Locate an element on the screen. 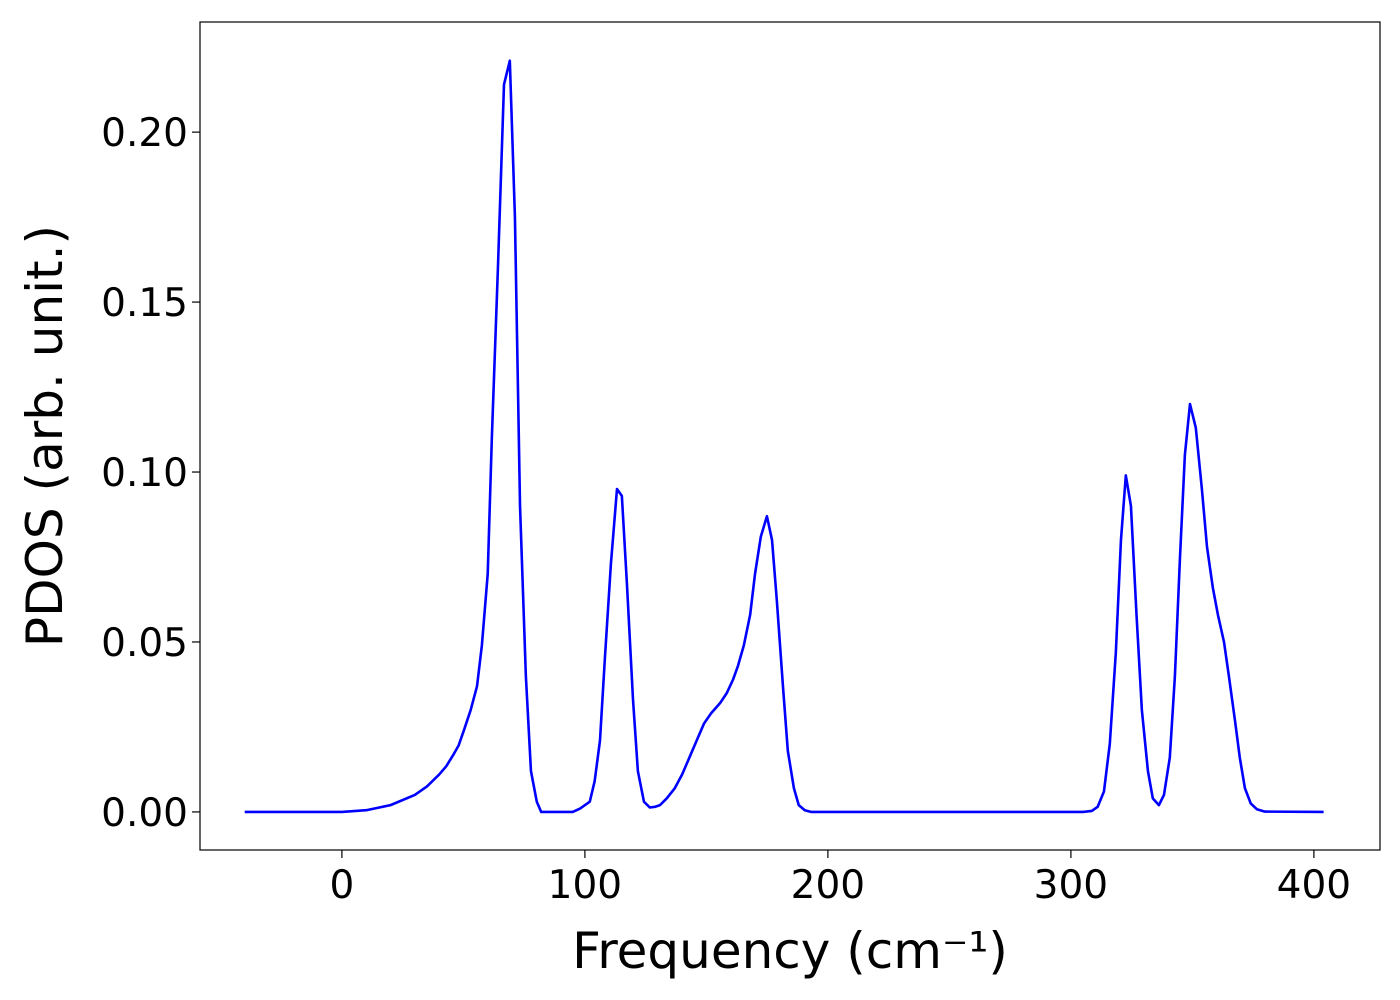  y-tick-label: 0.00 is located at coordinates (144, 813).